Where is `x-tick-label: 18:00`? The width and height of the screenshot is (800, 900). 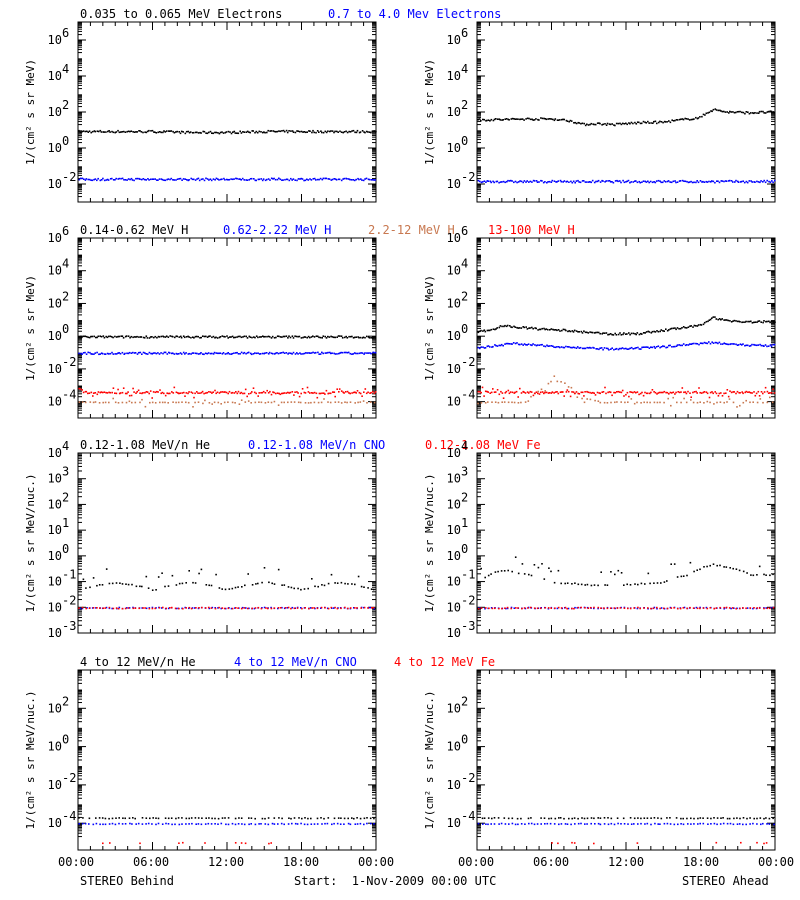
x-tick-label: 18:00 is located at coordinates (301, 862).